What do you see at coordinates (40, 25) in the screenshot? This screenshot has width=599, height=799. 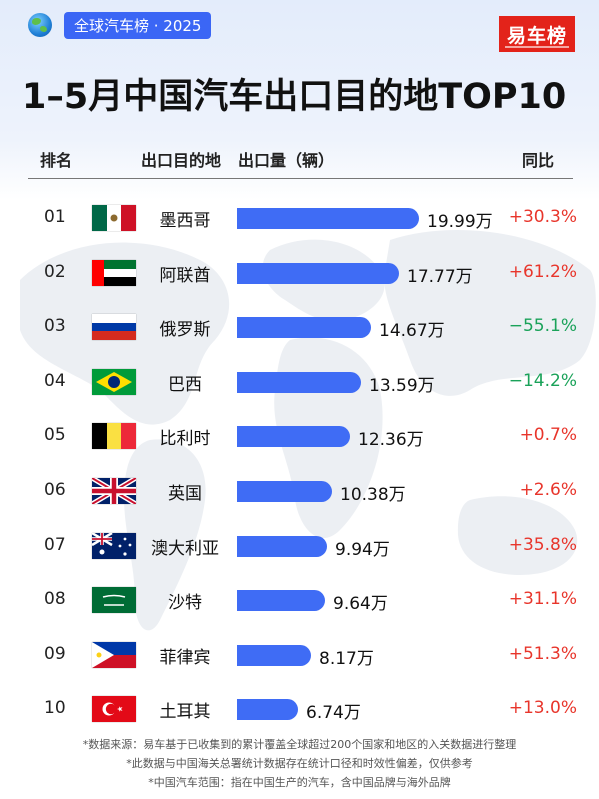 I see `globe-icon` at bounding box center [40, 25].